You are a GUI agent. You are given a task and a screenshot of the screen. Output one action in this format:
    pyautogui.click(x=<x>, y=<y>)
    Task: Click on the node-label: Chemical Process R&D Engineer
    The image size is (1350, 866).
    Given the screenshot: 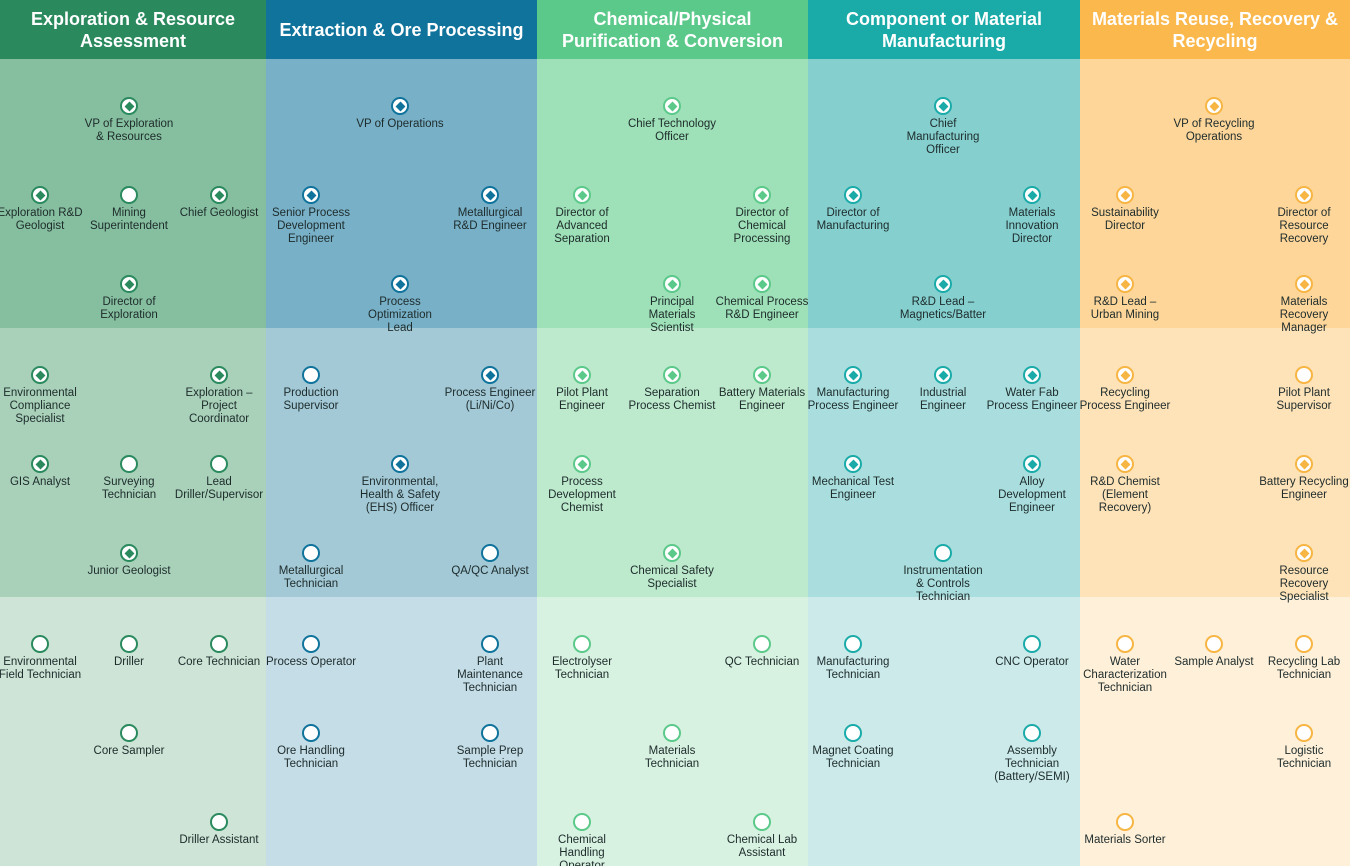 What is the action you would take?
    pyautogui.click(x=761, y=308)
    